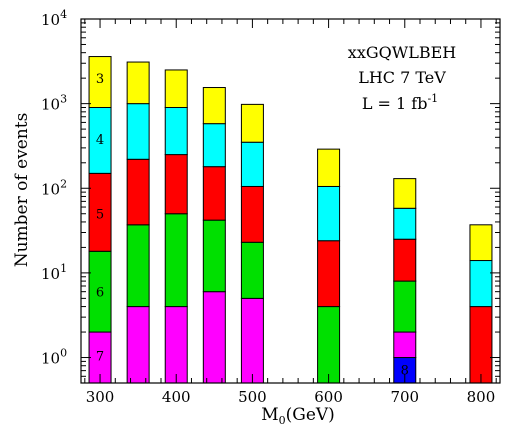 The width and height of the screenshot is (505, 429). Describe the element at coordinates (395, 103) in the screenshot. I see `annotation-luminosity-main: L = 1 fb` at that location.